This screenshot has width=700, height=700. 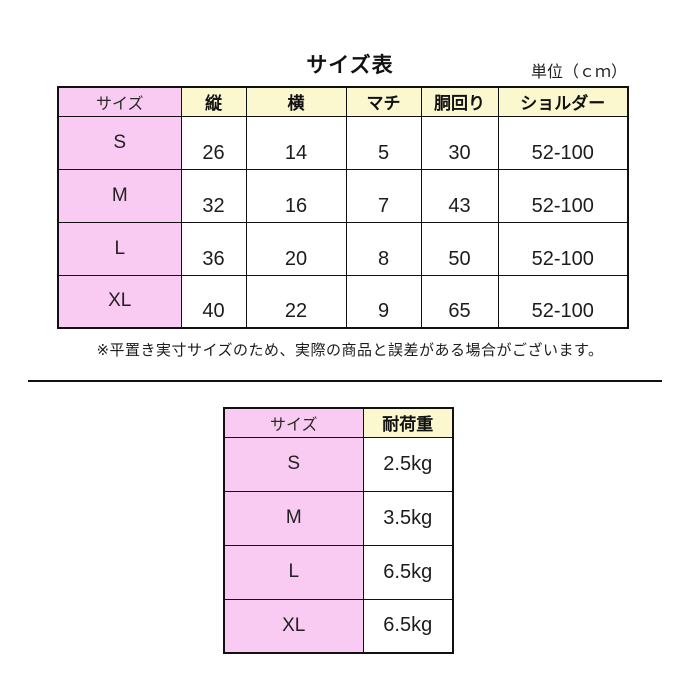 What do you see at coordinates (296, 142) in the screenshot?
I see `value-cell: 14` at bounding box center [296, 142].